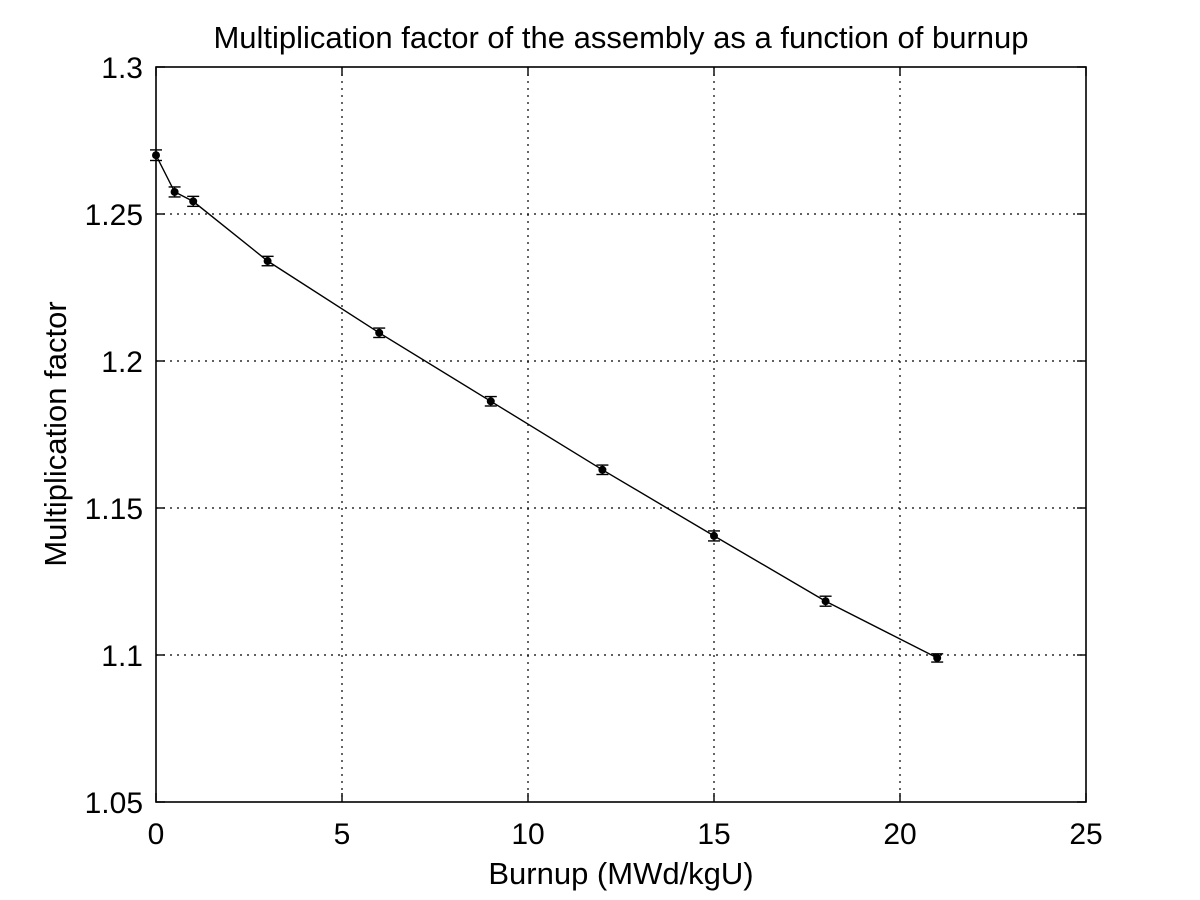 The height and width of the screenshot is (900, 1200). Describe the element at coordinates (899, 834) in the screenshot. I see `x-tick-label: 20` at that location.